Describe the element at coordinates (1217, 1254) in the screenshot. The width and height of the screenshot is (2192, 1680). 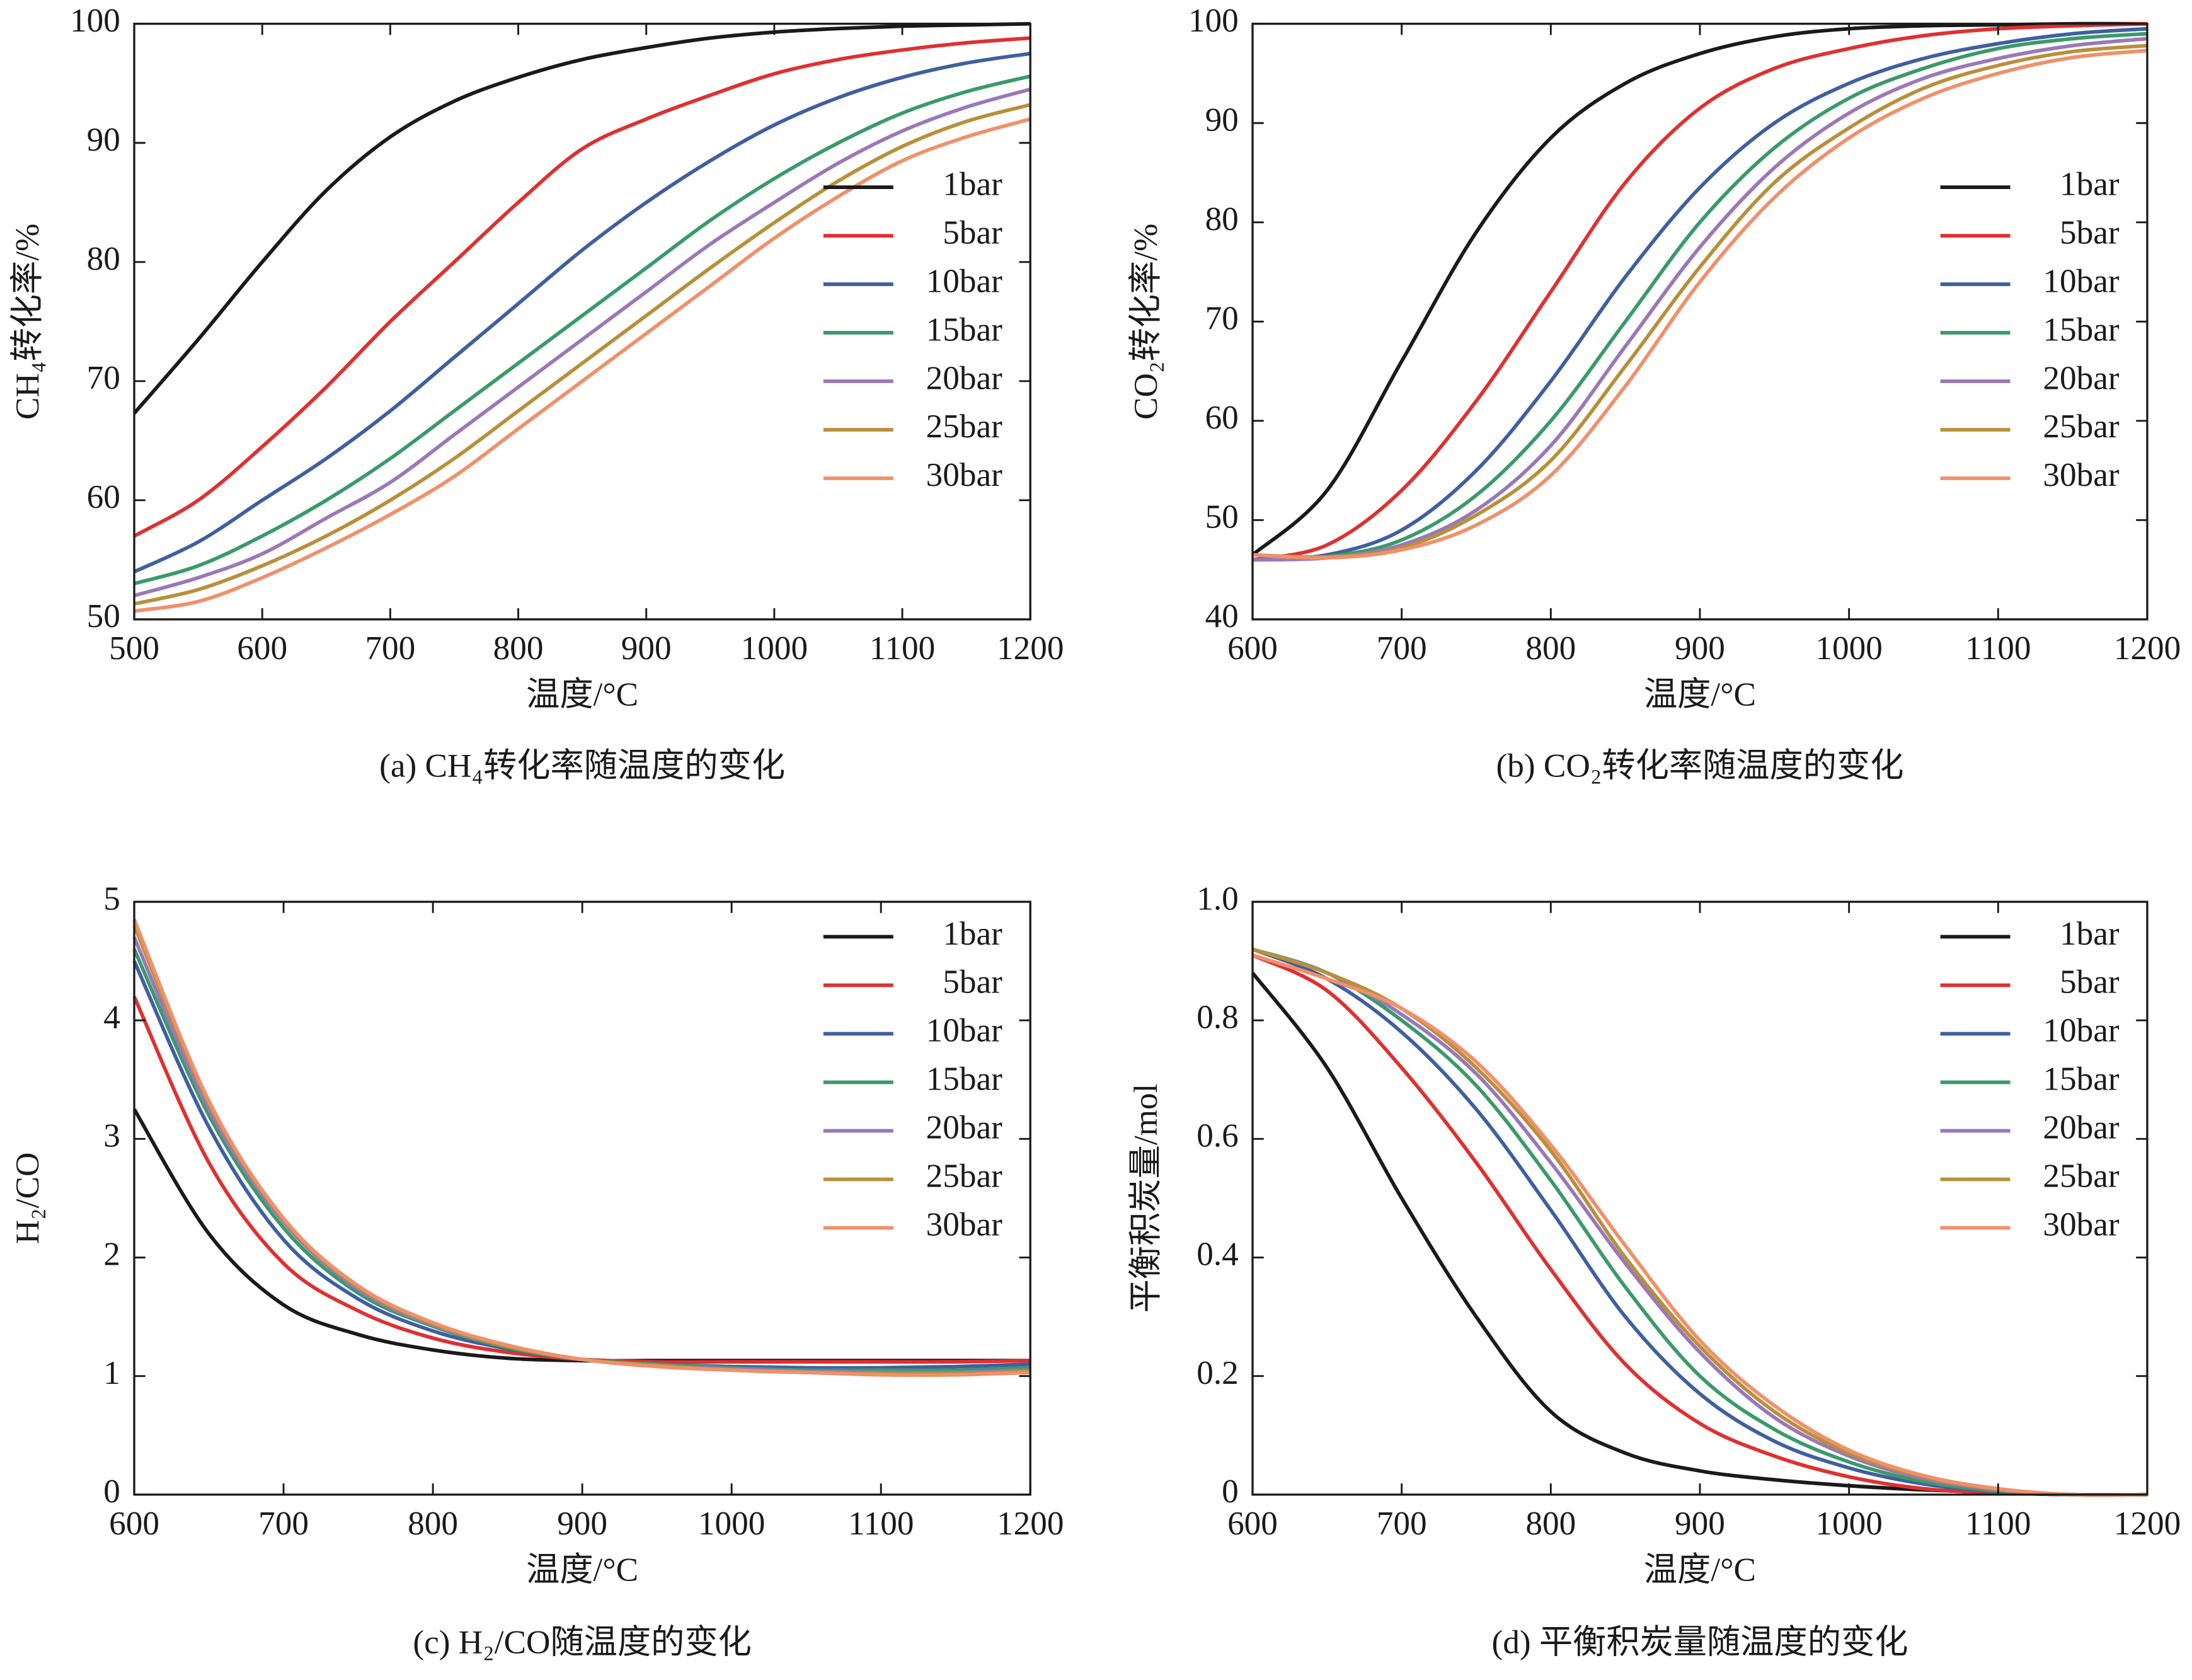
I see `y-tick-label: 0.4` at that location.